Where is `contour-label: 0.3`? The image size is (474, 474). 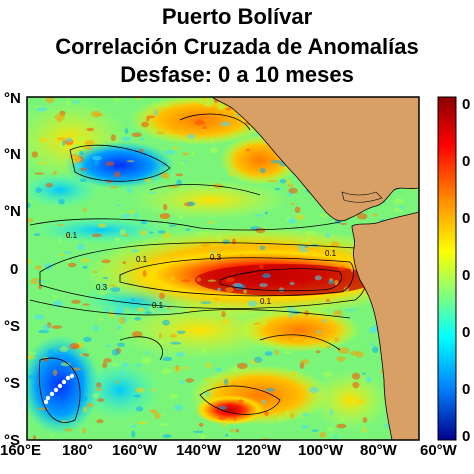 contour-label: 0.3 is located at coordinates (102, 287).